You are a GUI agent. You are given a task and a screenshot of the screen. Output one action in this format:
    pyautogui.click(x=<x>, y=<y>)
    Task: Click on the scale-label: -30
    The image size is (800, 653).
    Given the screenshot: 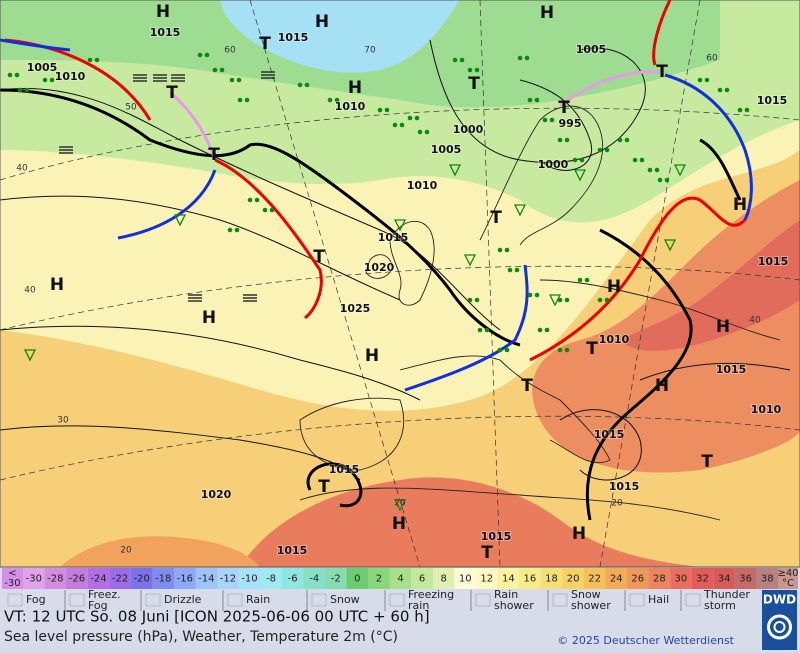 What is the action you would take?
    pyautogui.click(x=34, y=579)
    